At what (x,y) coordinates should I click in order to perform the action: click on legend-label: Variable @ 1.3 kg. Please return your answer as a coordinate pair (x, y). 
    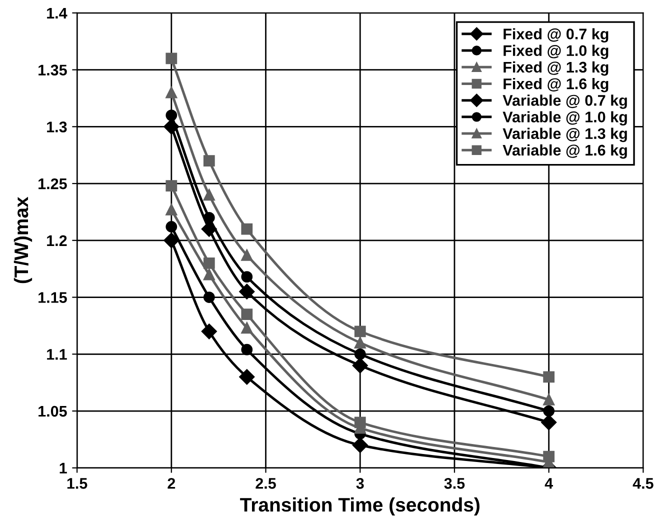
    Looking at the image, I should click on (564, 135).